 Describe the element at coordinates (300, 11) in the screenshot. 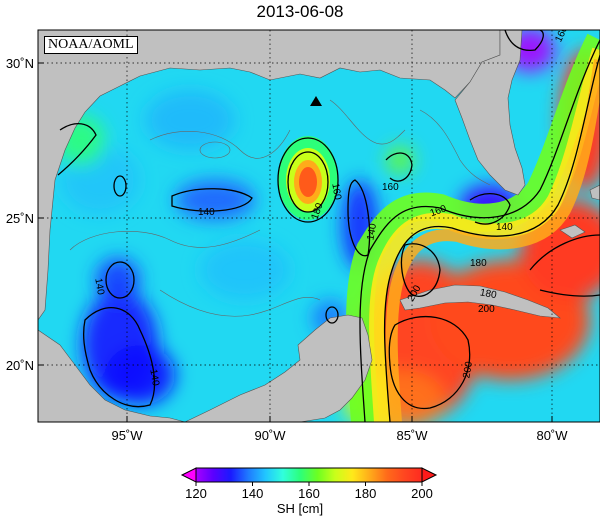

I see `map-title: 2013-06-08` at that location.